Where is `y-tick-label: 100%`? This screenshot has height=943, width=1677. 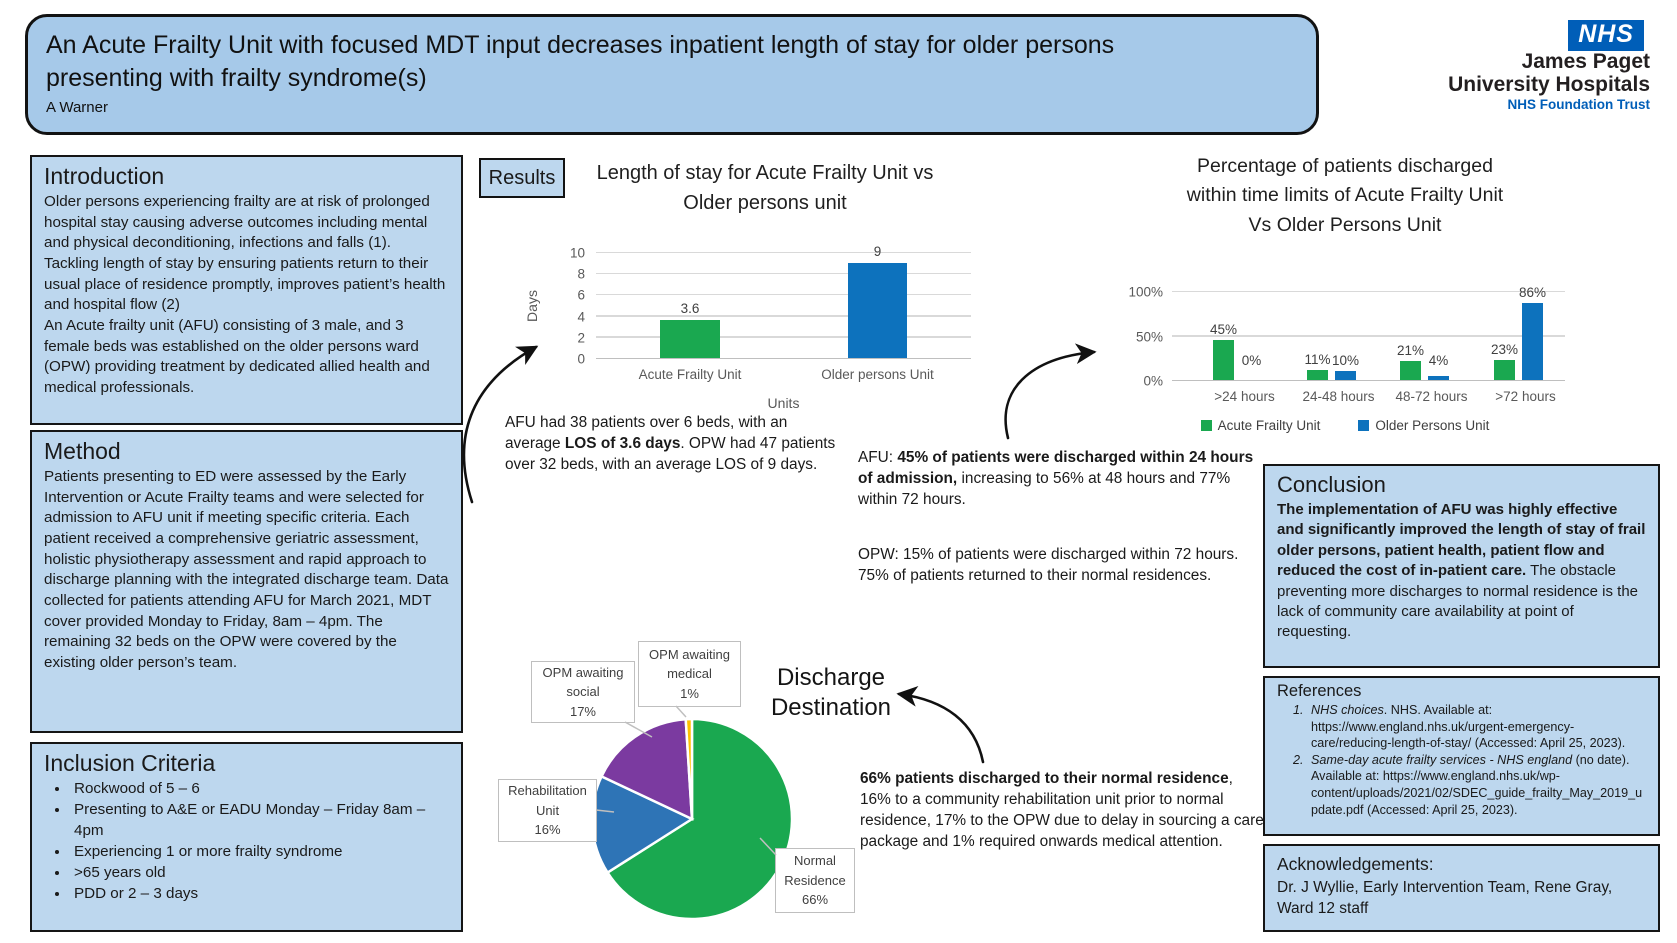 y-tick-label: 100% is located at coordinates (1145, 292).